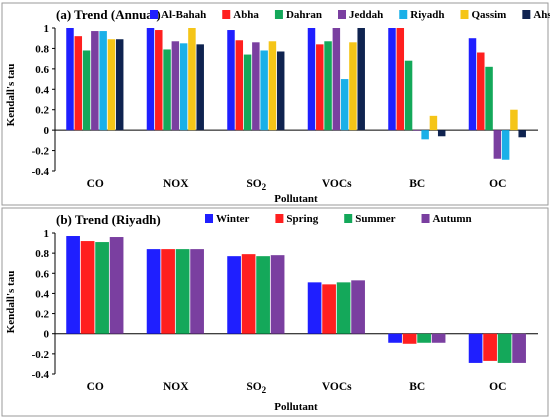 Image resolution: width=550 pixels, height=418 pixels. What do you see at coordinates (395, 338) in the screenshot?
I see `bar-winter-bc` at bounding box center [395, 338].